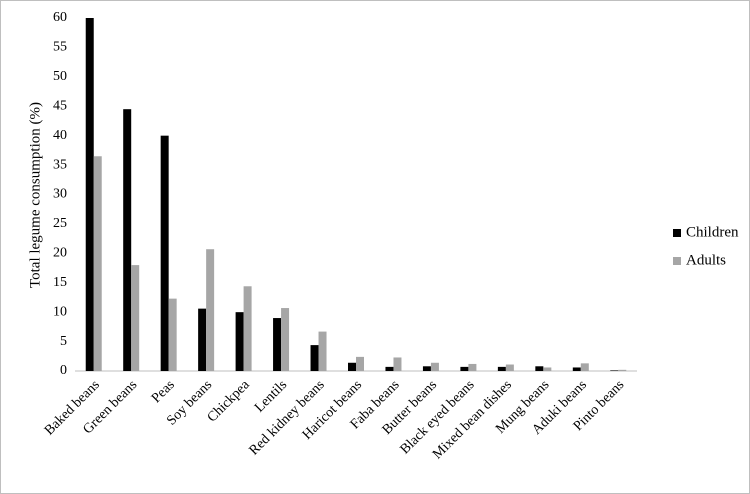 Image resolution: width=750 pixels, height=494 pixels. What do you see at coordinates (60, 253) in the screenshot?
I see `y-tick-label: 20` at bounding box center [60, 253].